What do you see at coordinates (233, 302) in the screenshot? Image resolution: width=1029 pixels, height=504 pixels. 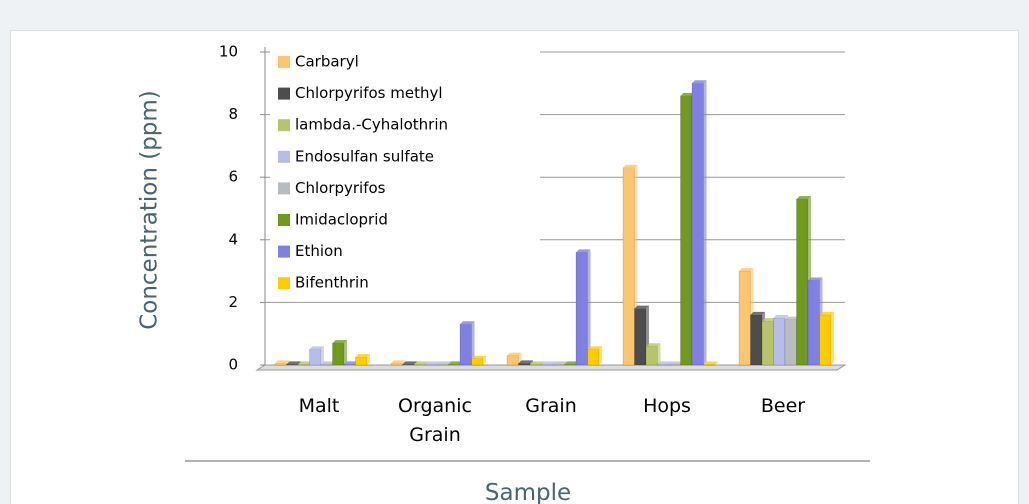 I see `y-tick-label: 2` at bounding box center [233, 302].